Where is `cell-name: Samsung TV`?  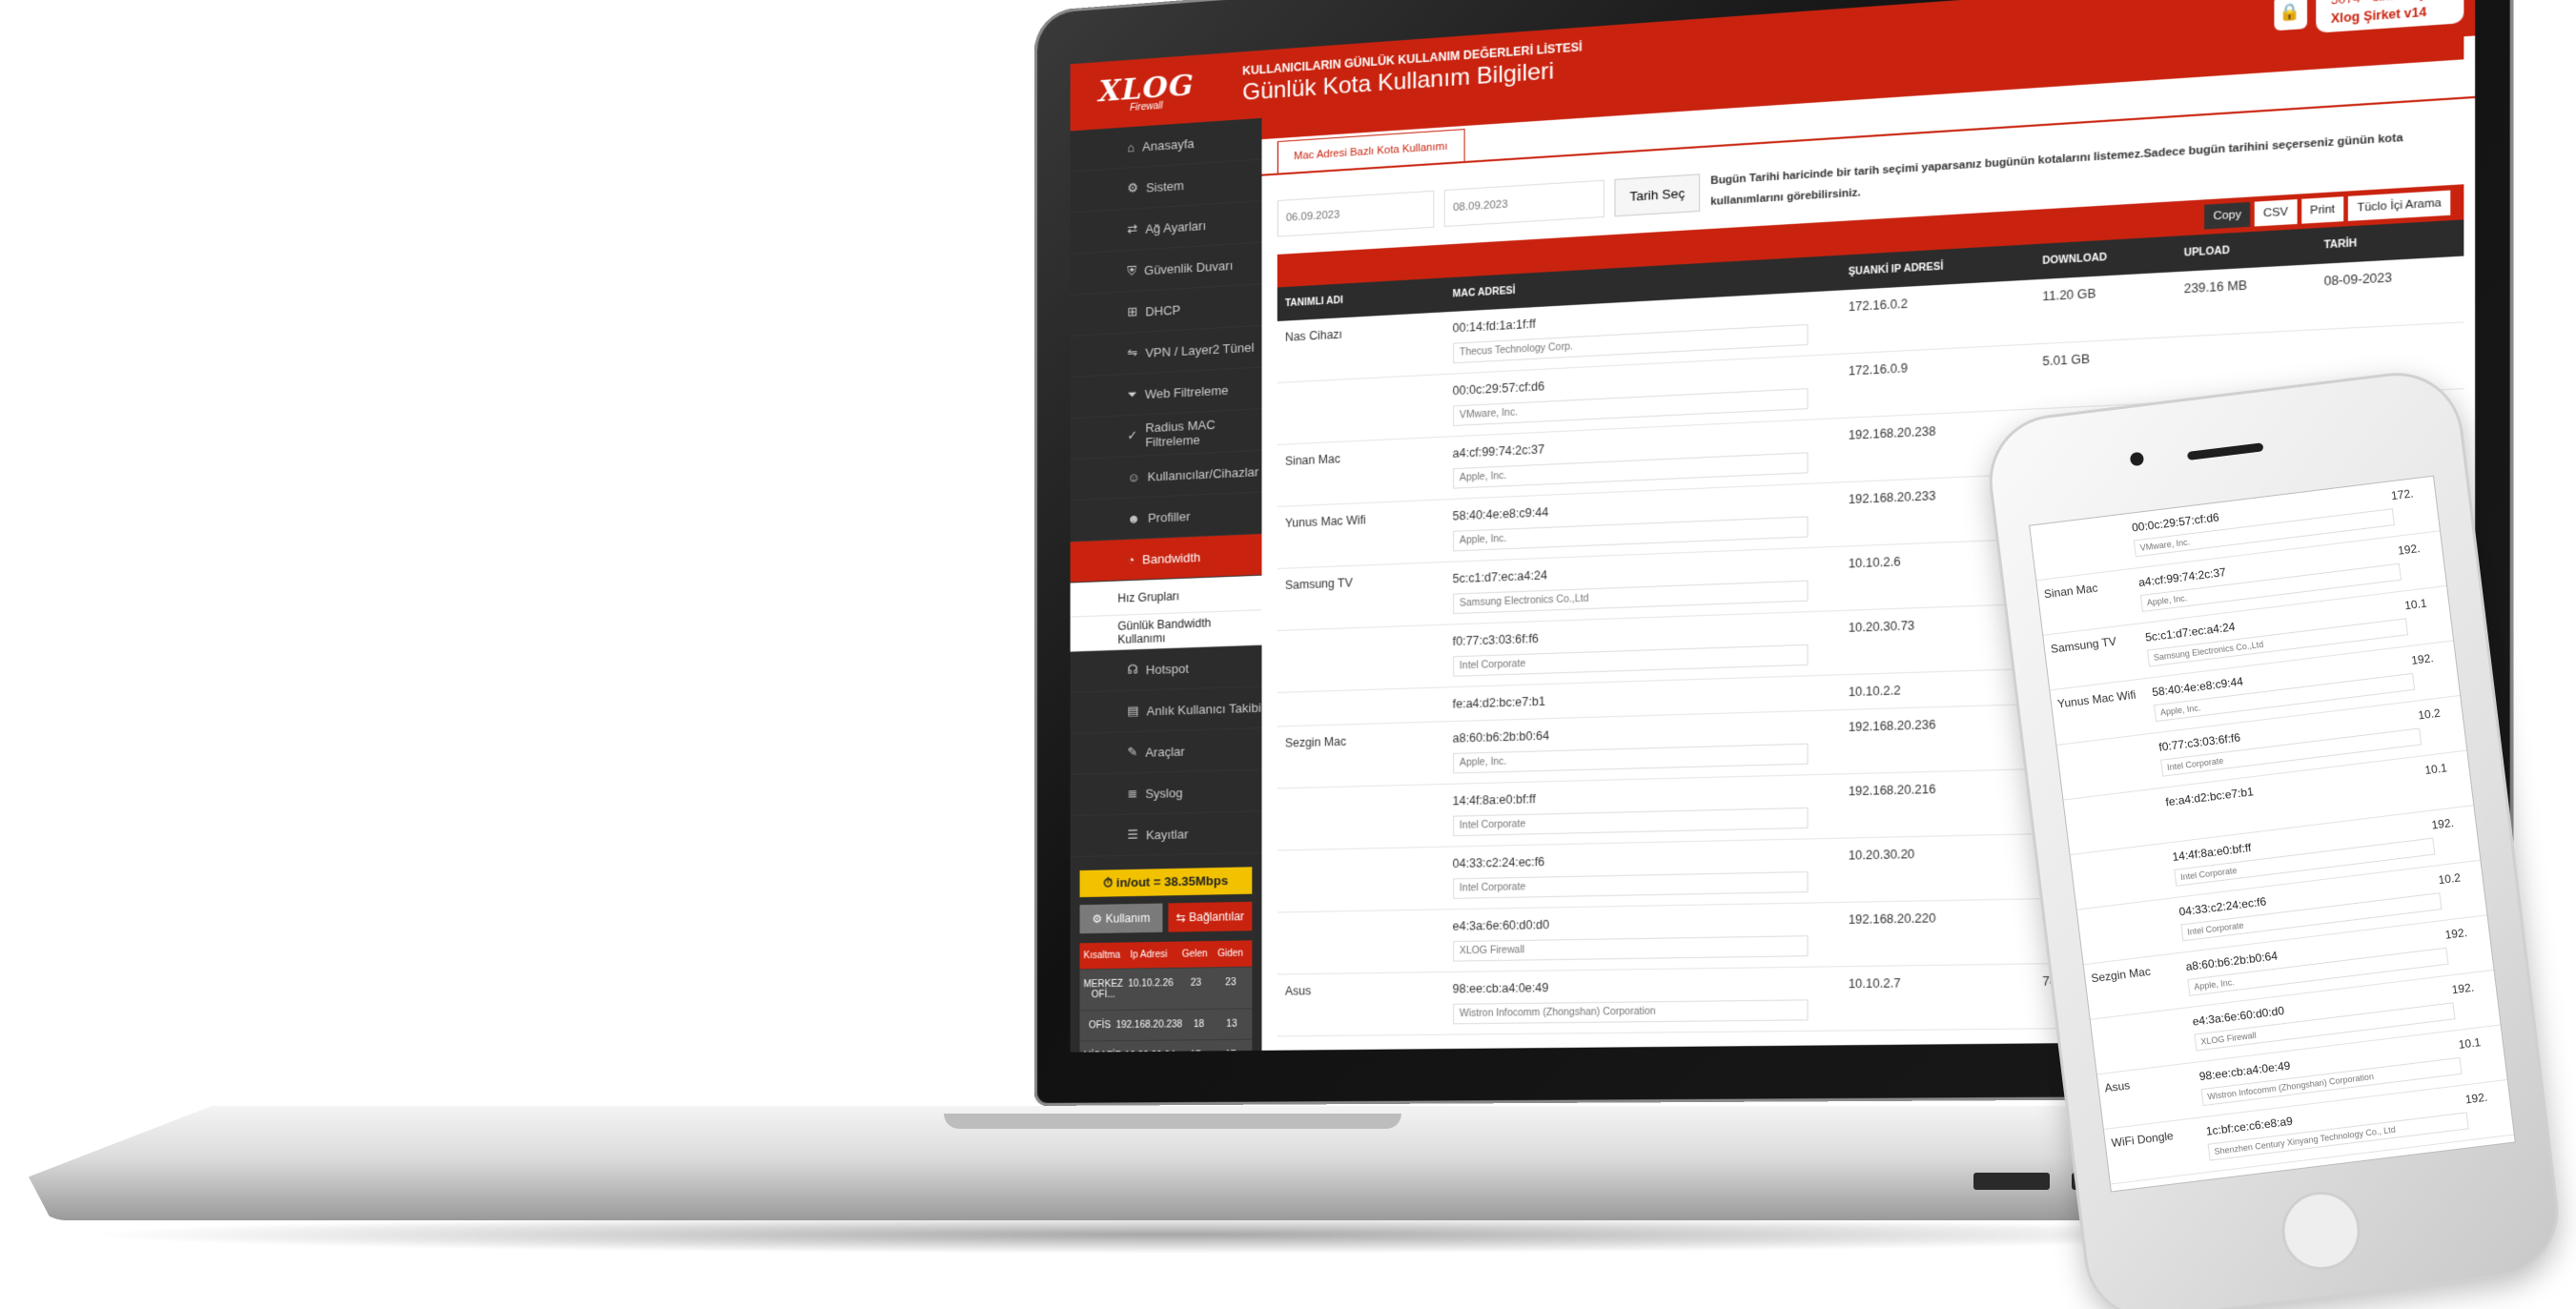
cell-name: Samsung TV is located at coordinates (1361, 596).